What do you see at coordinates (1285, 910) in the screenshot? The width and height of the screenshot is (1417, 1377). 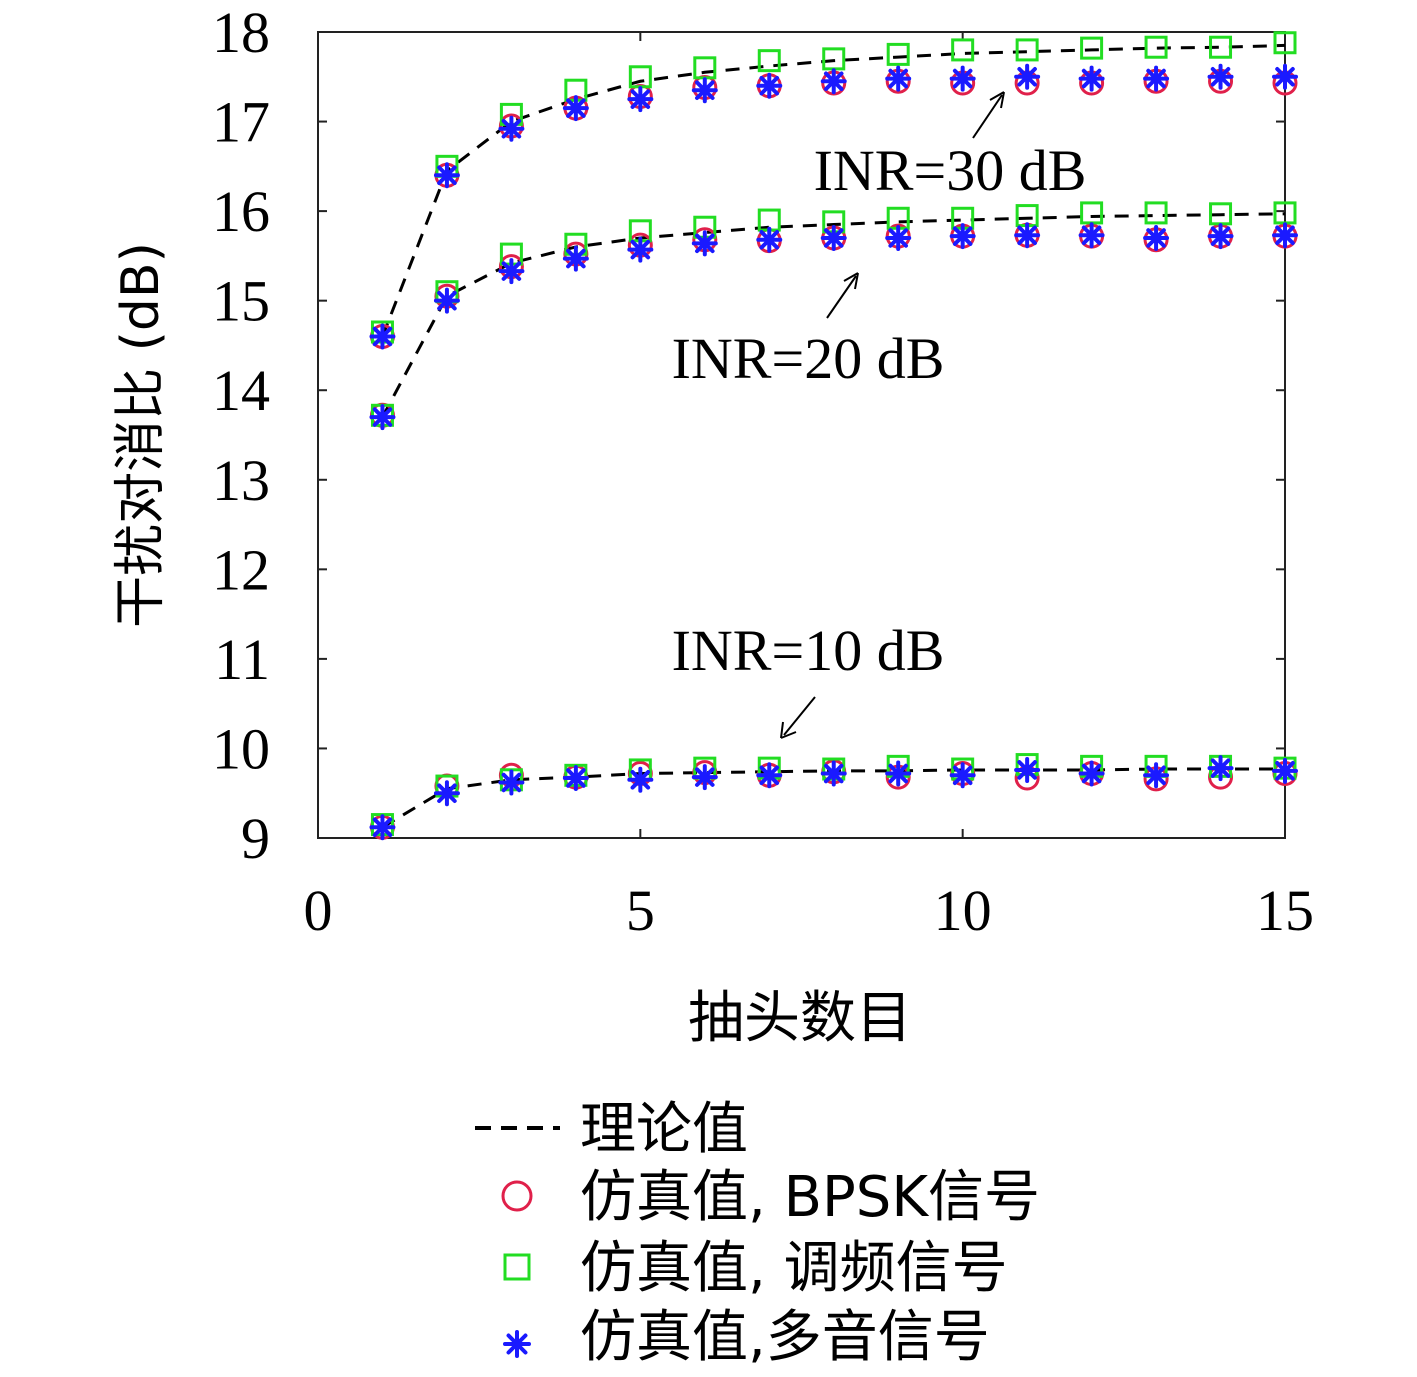 I see `x-tick-label: 15` at bounding box center [1285, 910].